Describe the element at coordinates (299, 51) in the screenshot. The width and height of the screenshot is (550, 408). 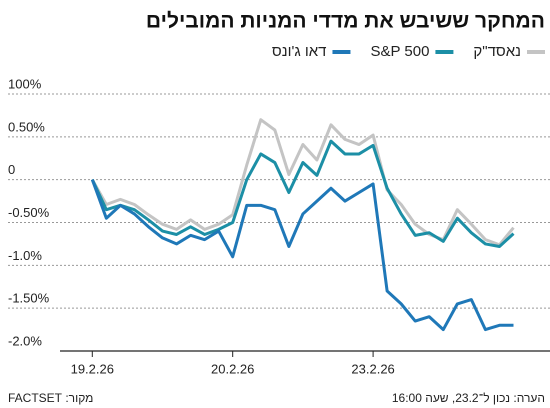
I see `legend-label: דאו ג'ונס` at that location.